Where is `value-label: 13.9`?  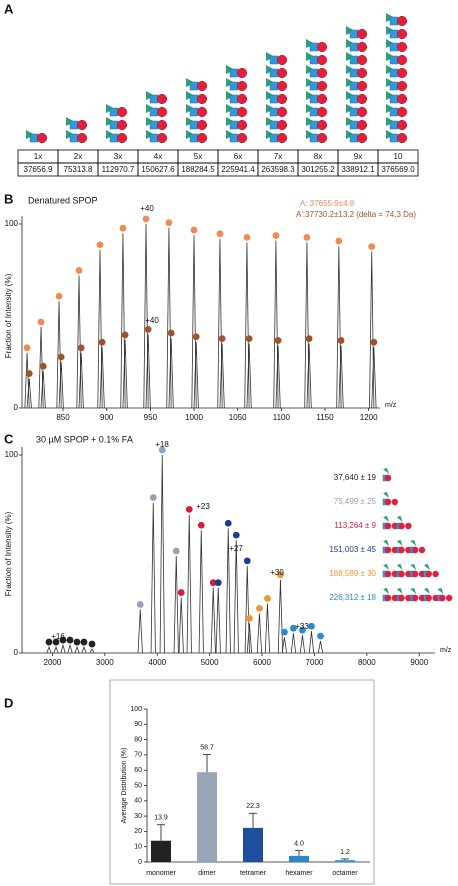
value-label: 13.9 is located at coordinates (161, 818).